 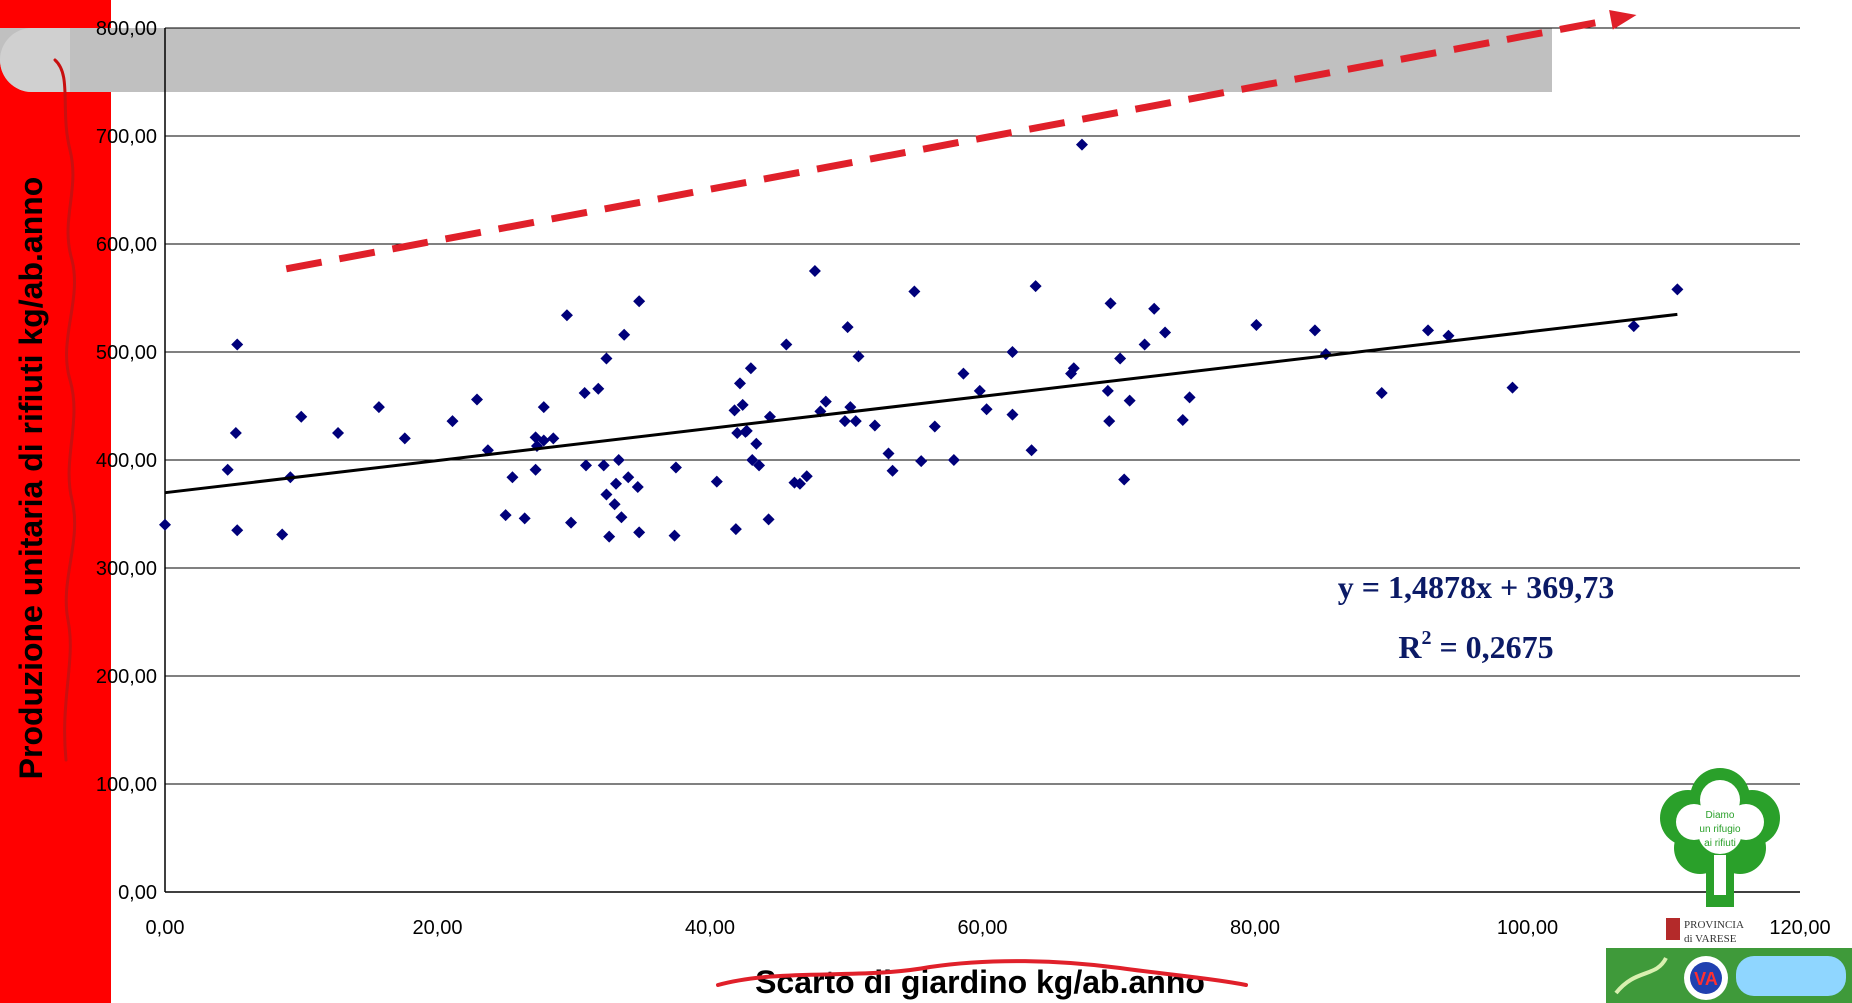 I want to click on top-gray-banner, so click(x=776, y=60).